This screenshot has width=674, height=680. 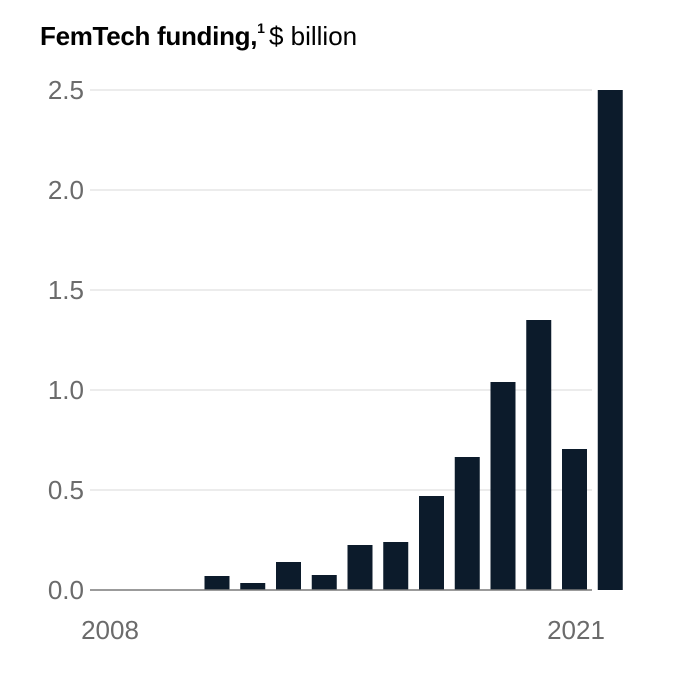 I want to click on bar-2018, so click(x=503, y=486).